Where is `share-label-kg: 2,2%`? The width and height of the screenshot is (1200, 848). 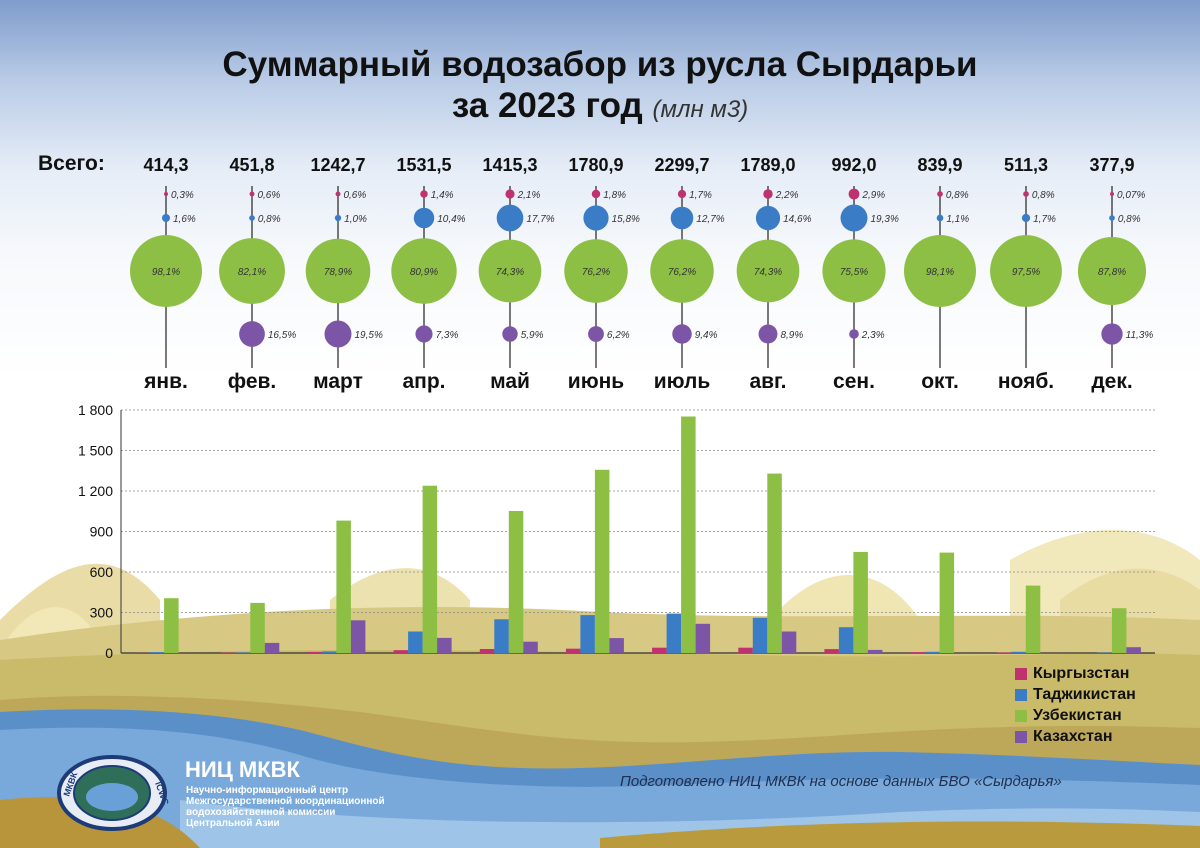
share-label-kg: 2,2% is located at coordinates (787, 195).